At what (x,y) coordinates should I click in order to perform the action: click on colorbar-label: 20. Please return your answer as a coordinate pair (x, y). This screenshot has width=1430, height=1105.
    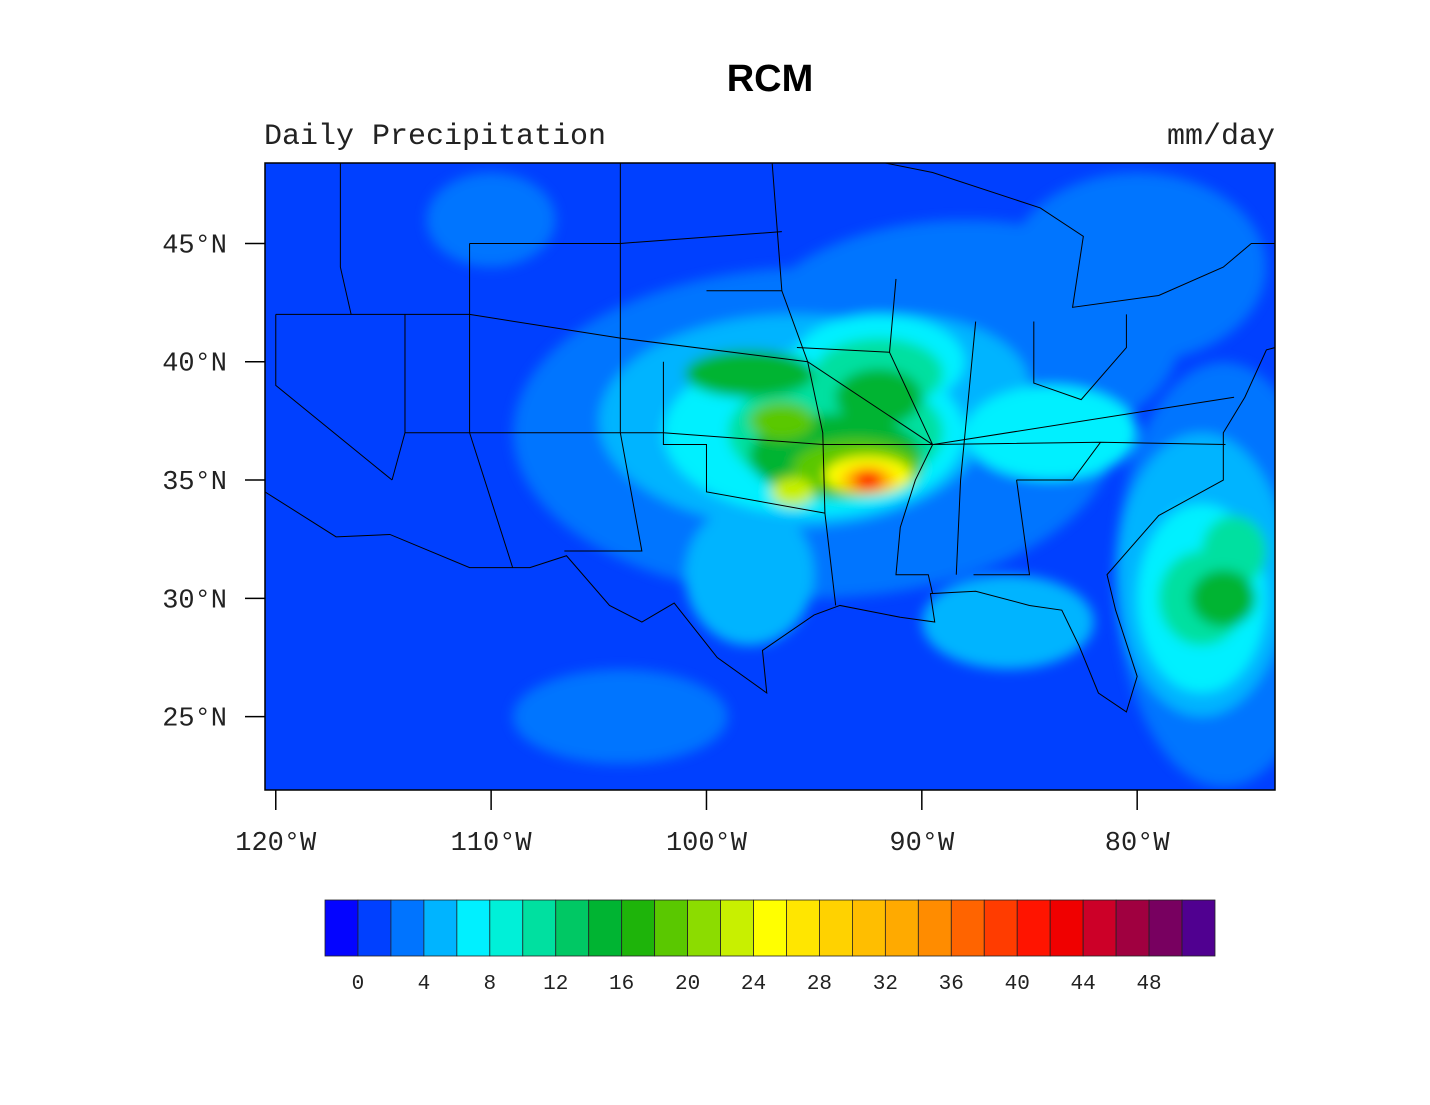
    Looking at the image, I should click on (687, 984).